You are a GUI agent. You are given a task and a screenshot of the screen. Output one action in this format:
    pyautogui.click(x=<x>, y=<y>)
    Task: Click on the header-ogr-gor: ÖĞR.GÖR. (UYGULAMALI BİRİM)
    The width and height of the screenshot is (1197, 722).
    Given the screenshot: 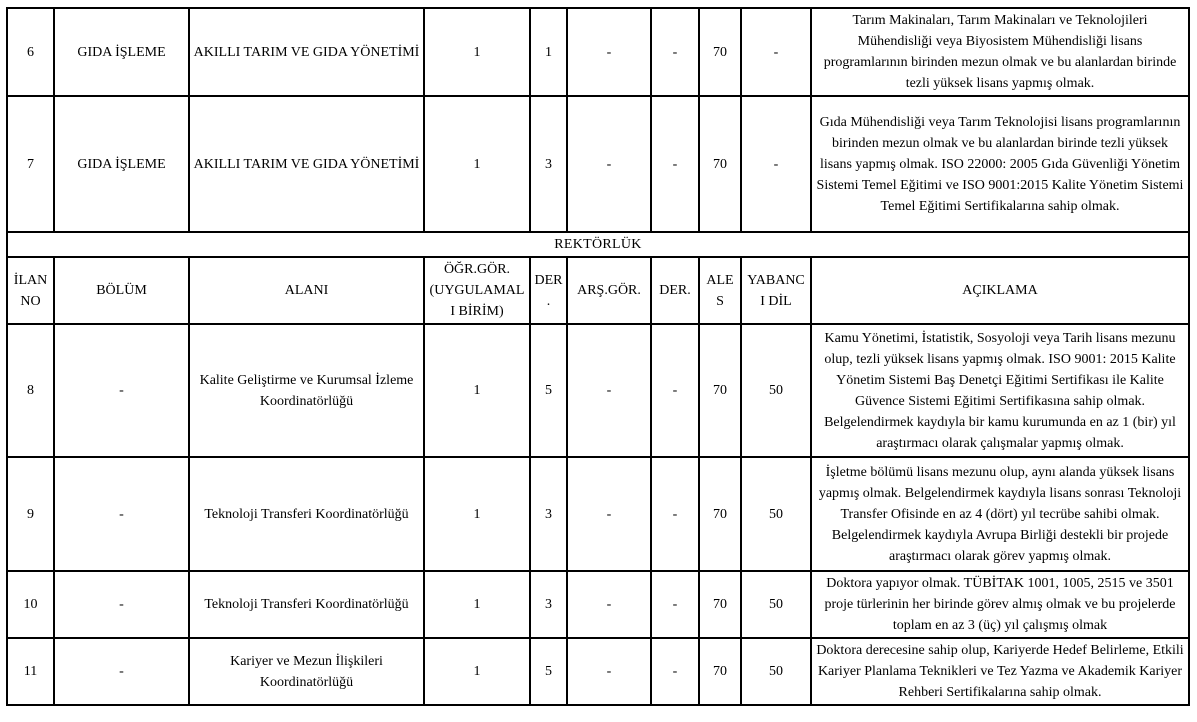 What is the action you would take?
    pyautogui.click(x=477, y=290)
    